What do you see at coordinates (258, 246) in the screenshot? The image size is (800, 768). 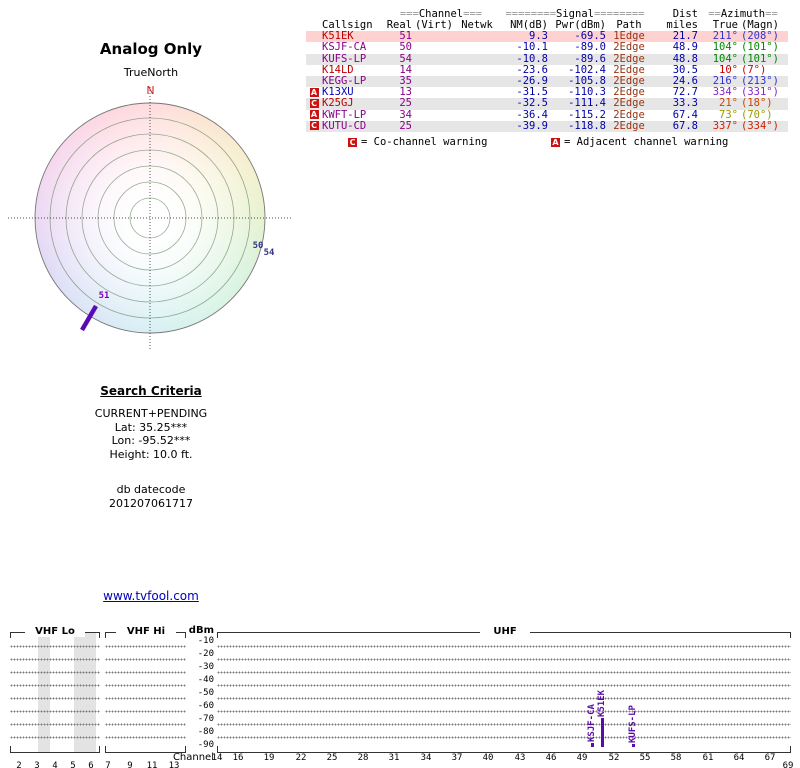 I see `radar-station-label-50: 50` at bounding box center [258, 246].